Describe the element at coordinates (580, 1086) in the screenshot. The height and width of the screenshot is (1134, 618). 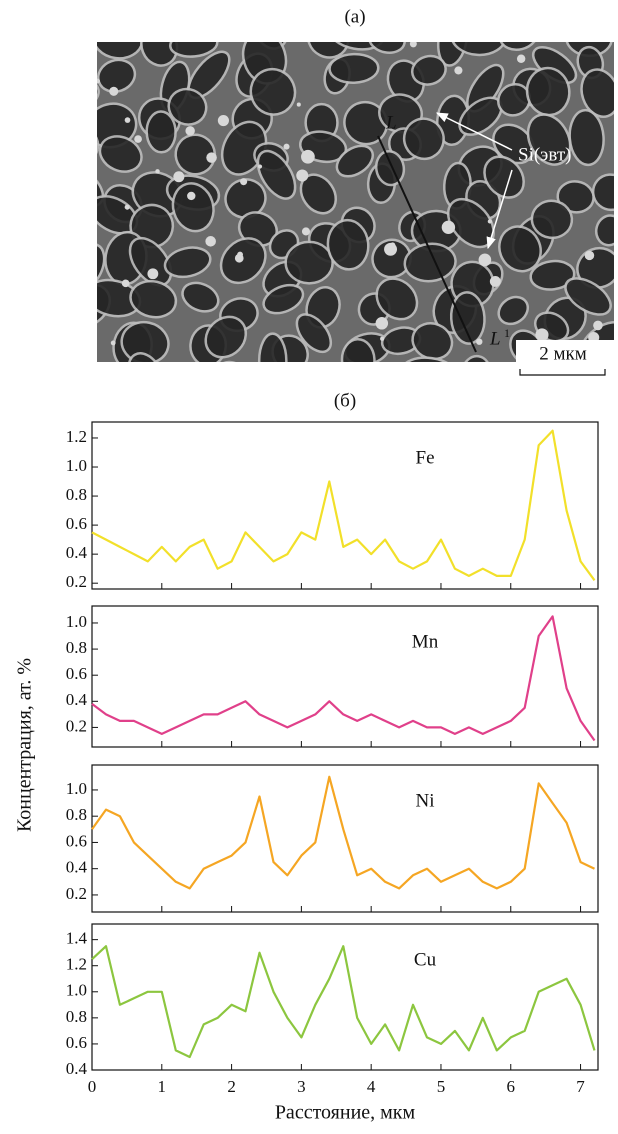
I see `x-tick-label: 7` at that location.